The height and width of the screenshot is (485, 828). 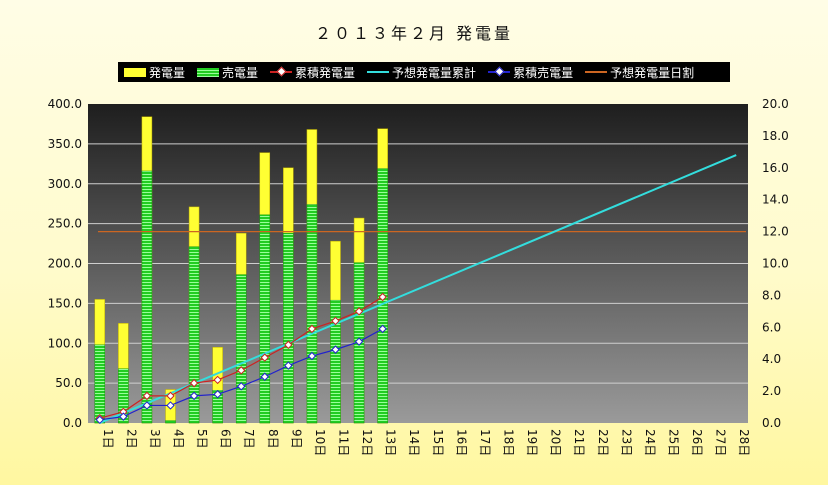 I want to click on x-tick-label: 19日, so click(x=532, y=442).